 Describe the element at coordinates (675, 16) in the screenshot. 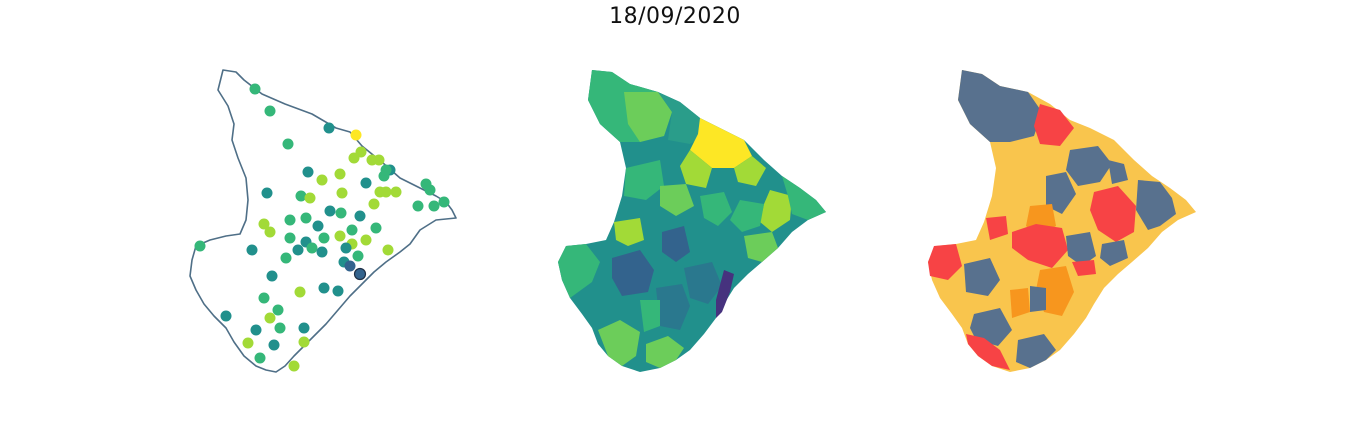

I see `page-title: 18/09/2020` at that location.